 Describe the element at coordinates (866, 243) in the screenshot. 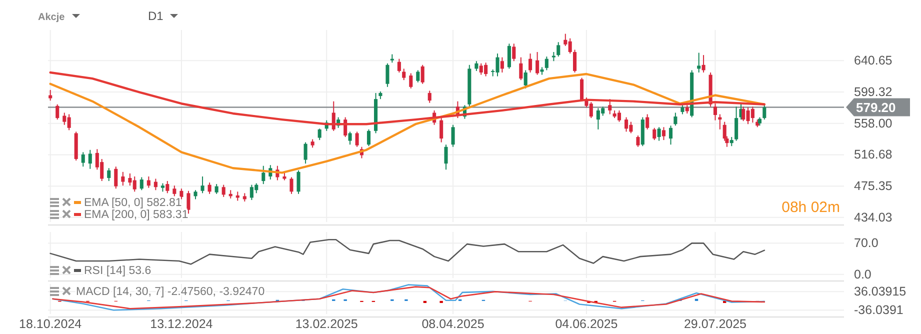

I see `y-tick-label: 70.0` at that location.